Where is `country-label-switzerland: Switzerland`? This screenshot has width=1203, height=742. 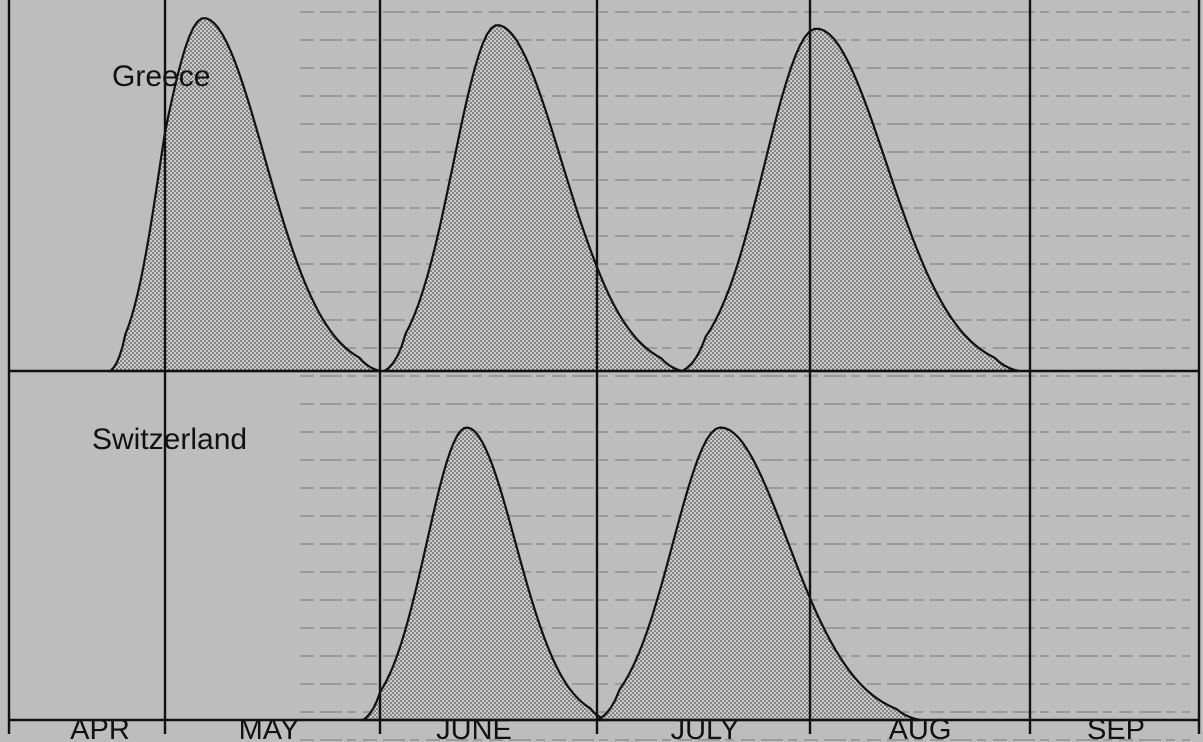
country-label-switzerland: Switzerland is located at coordinates (169, 439).